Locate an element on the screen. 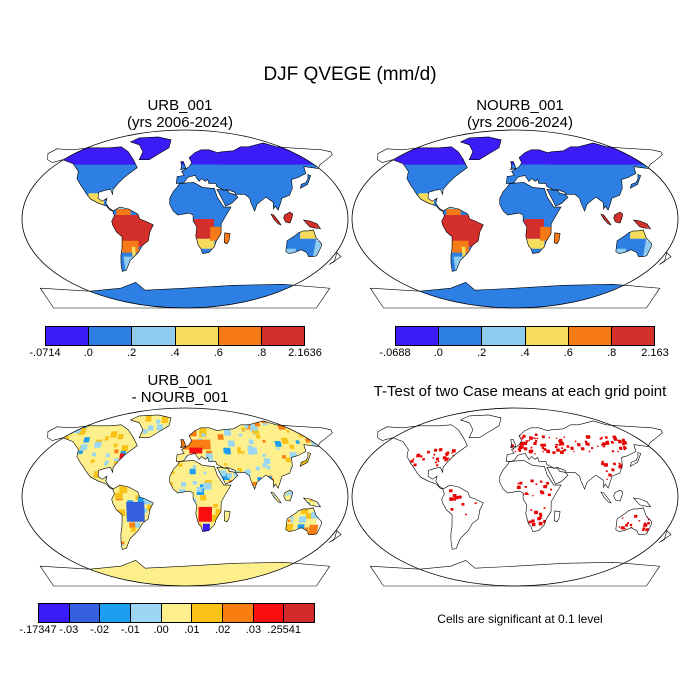 The image size is (700, 700). map-ttest is located at coordinates (515, 497).